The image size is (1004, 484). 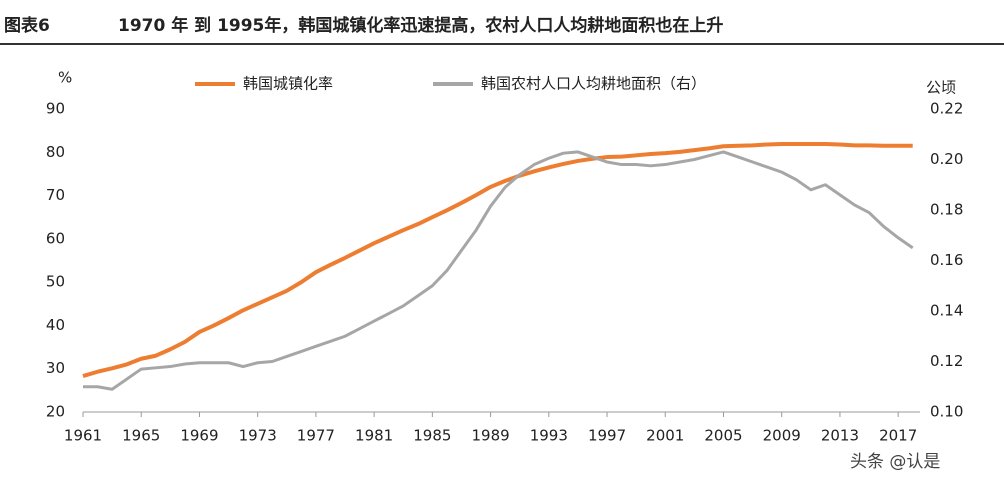 I want to click on legend-label: 韩国城镇化率, so click(x=288, y=84).